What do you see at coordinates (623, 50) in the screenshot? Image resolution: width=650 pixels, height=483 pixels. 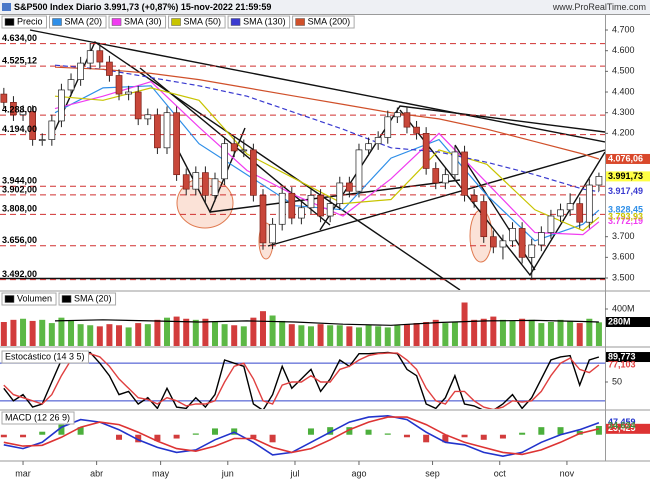 I see `y-tick-label: 4.600` at bounding box center [623, 50].